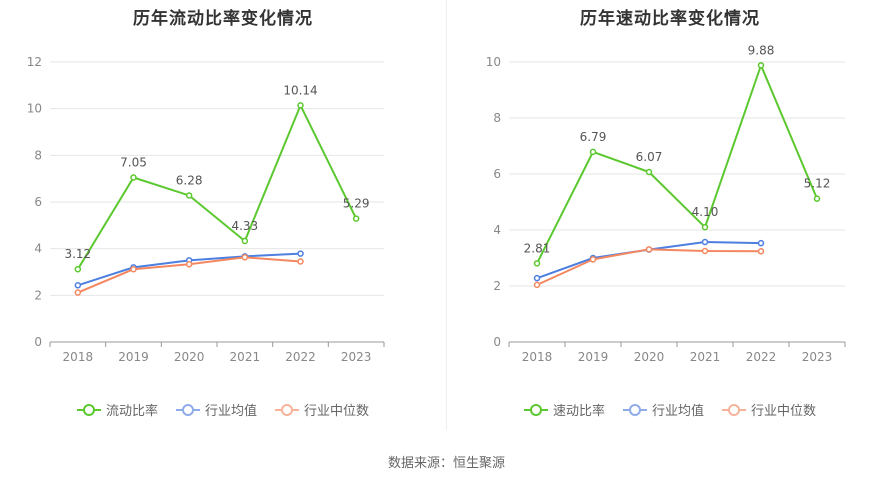 This screenshot has width=893, height=481. I want to click on data-label: 6.79, so click(593, 137).